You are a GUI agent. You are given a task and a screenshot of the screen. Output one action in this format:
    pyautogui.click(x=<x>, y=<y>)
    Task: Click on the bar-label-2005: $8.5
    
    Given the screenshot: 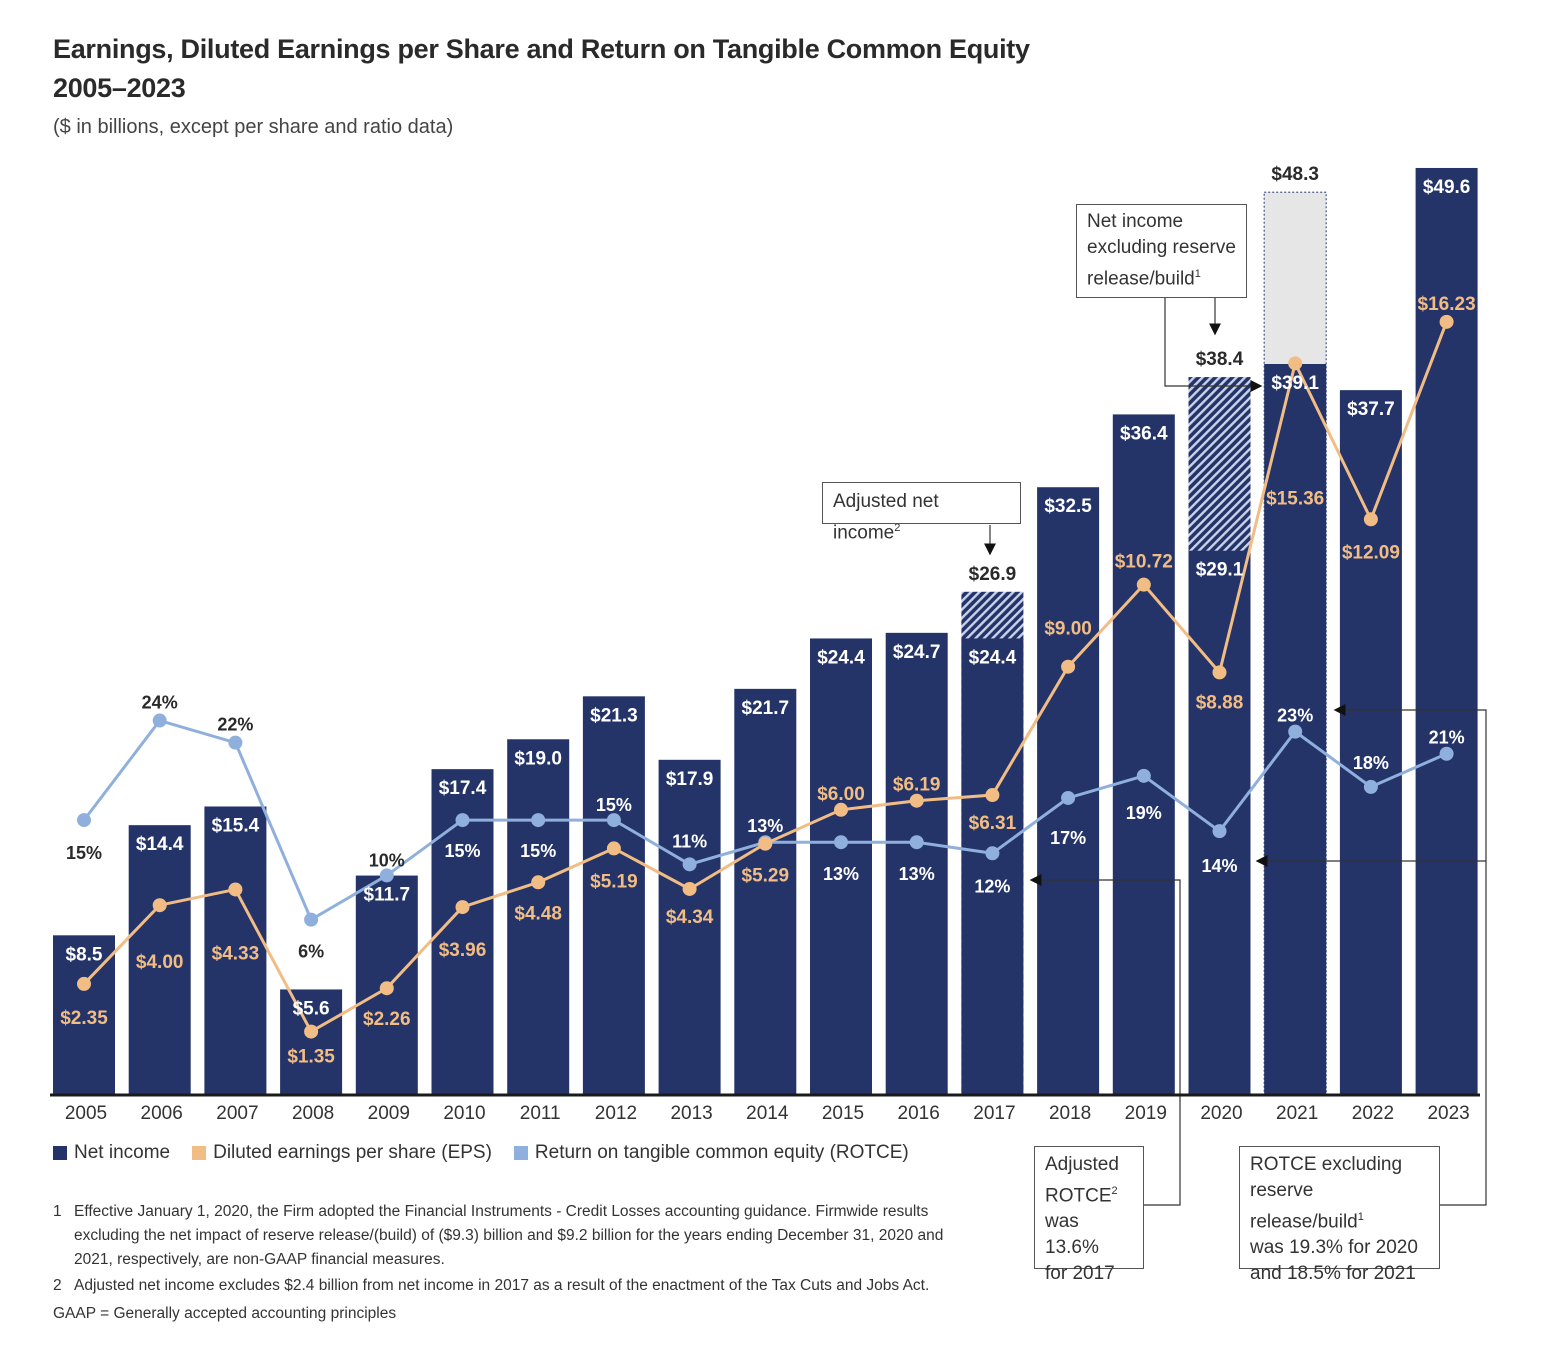 What is the action you would take?
    pyautogui.click(x=84, y=954)
    